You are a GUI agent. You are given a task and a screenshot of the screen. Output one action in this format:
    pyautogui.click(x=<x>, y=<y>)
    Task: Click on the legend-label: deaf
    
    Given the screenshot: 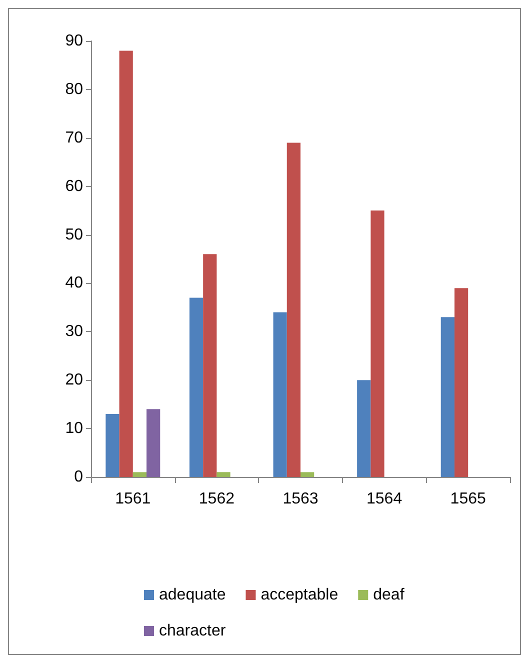 What is the action you would take?
    pyautogui.click(x=389, y=595)
    